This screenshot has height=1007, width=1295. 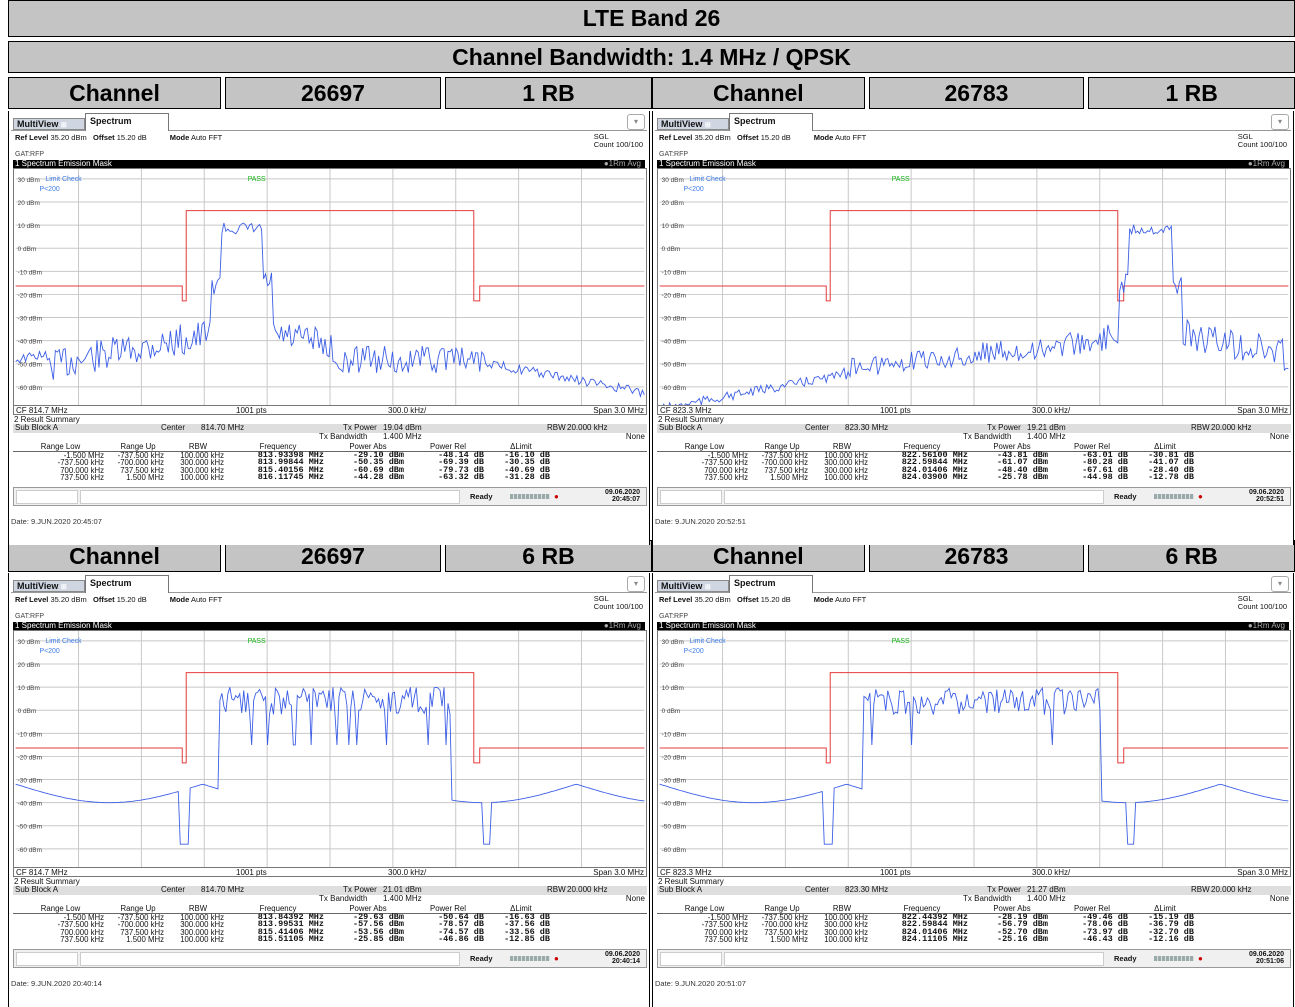 I want to click on status-datetime: 09.06.2020 20:52:51, so click(x=1266, y=496).